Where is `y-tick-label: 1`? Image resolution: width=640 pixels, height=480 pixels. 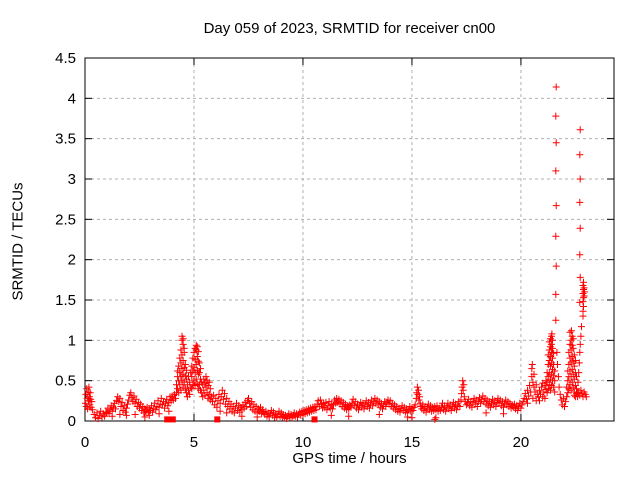
y-tick-label: 1 is located at coordinates (72, 340).